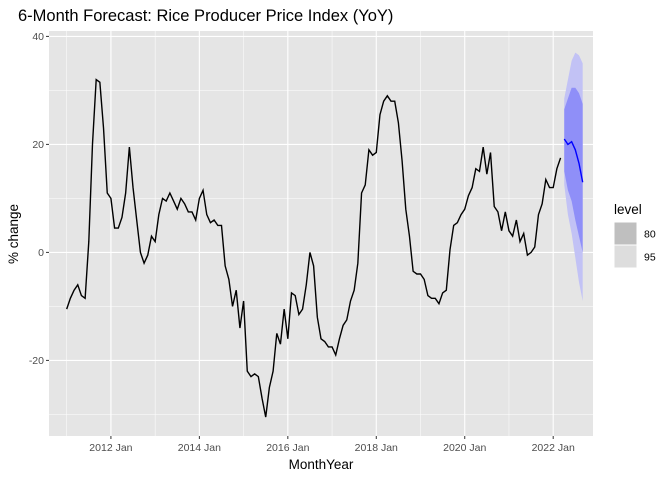  What do you see at coordinates (650, 235) in the screenshot?
I see `legend-label: 80` at bounding box center [650, 235].